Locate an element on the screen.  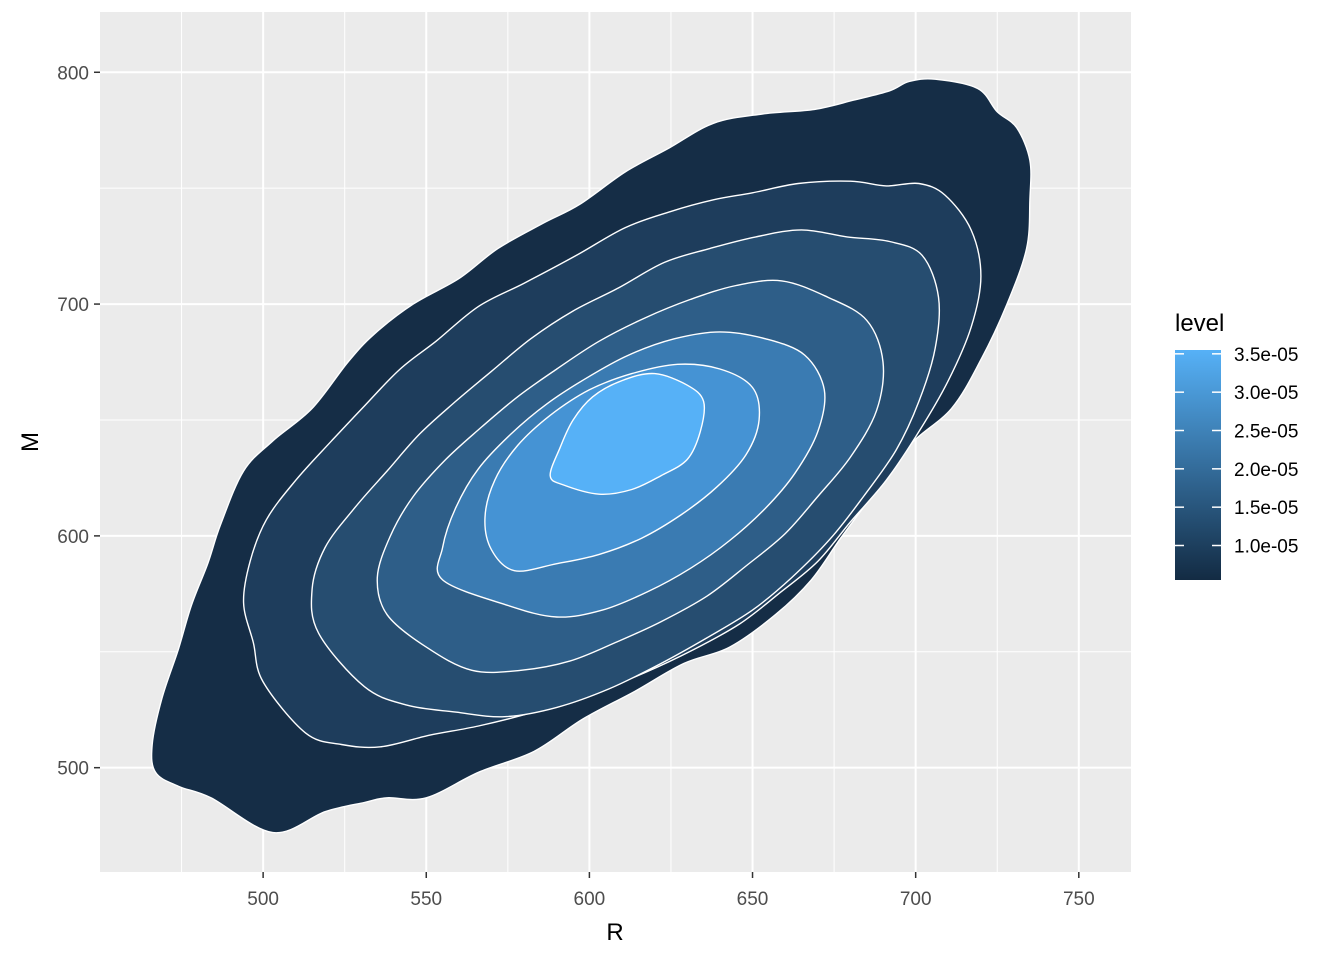
y-tick-label: 600 is located at coordinates (73, 537).